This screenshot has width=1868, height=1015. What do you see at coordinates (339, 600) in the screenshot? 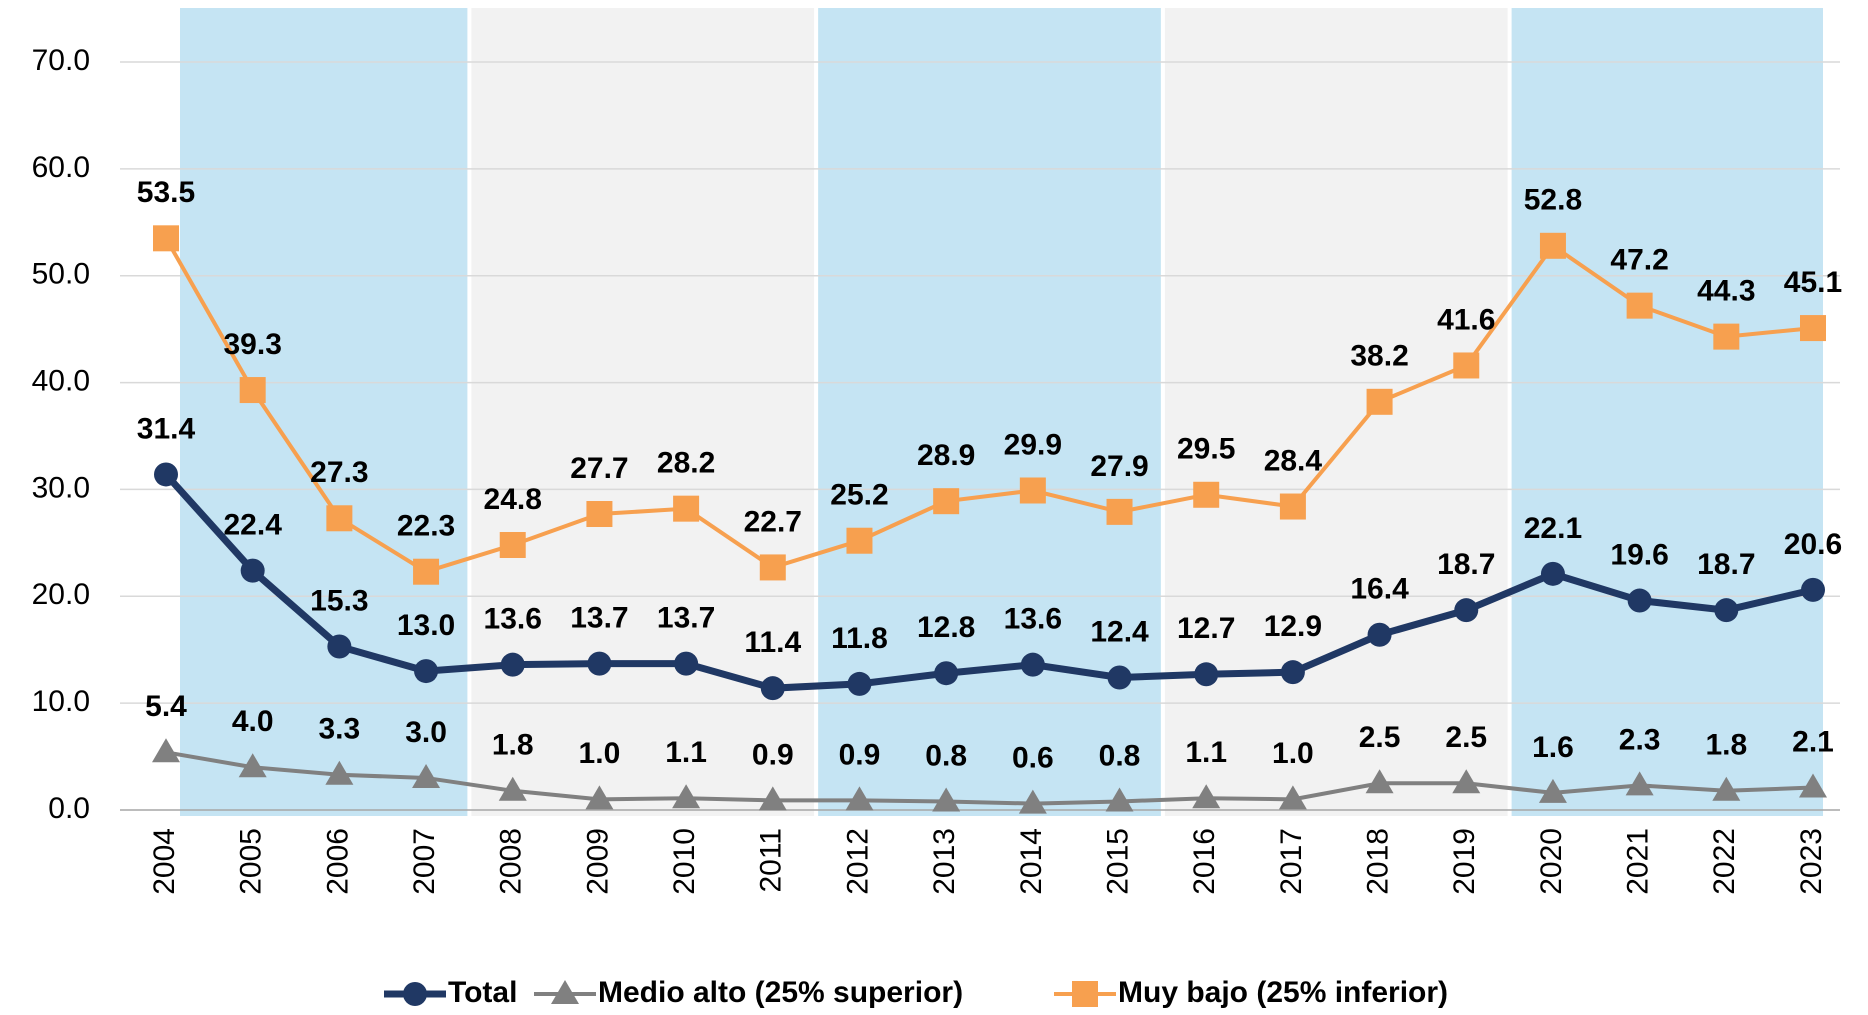
I see `data-label: 15.3` at bounding box center [339, 600].